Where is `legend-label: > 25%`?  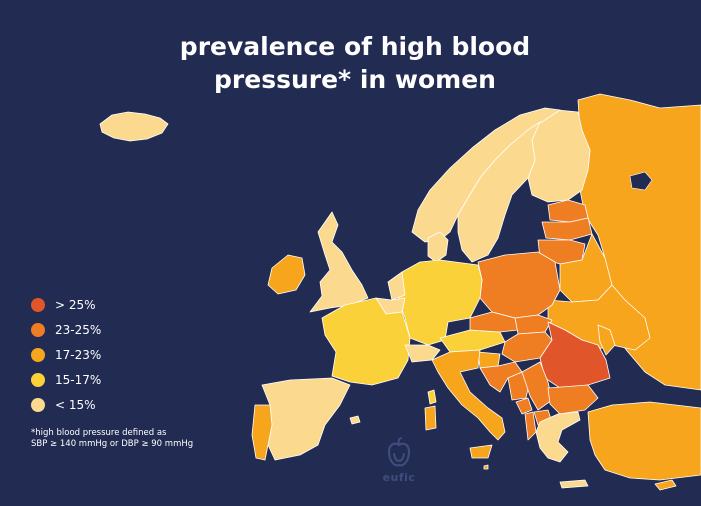
legend-label: > 25% is located at coordinates (75, 304).